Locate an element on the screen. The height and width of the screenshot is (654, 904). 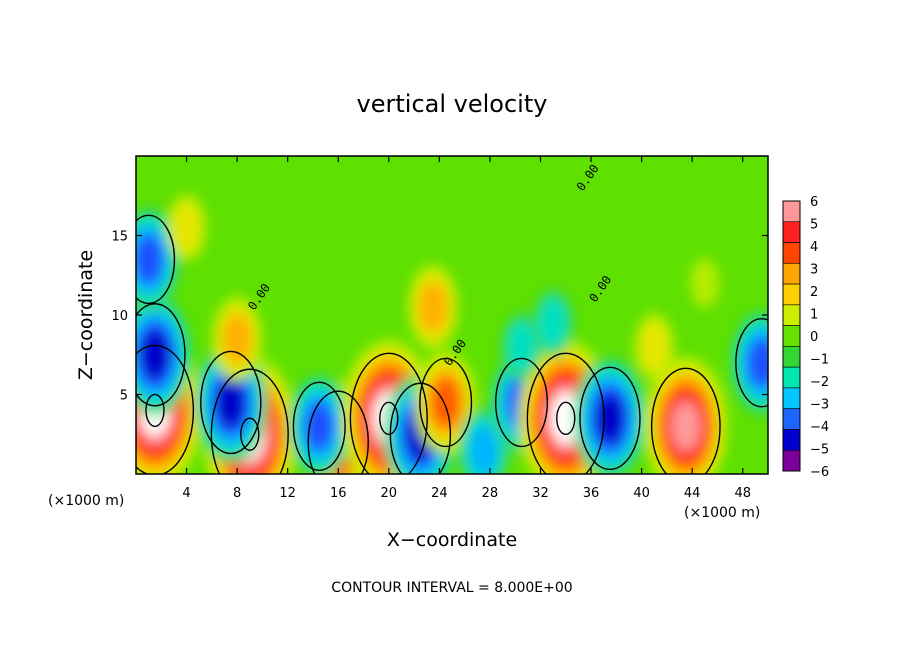
colorbar-label-12: −6 is located at coordinates (819, 472).